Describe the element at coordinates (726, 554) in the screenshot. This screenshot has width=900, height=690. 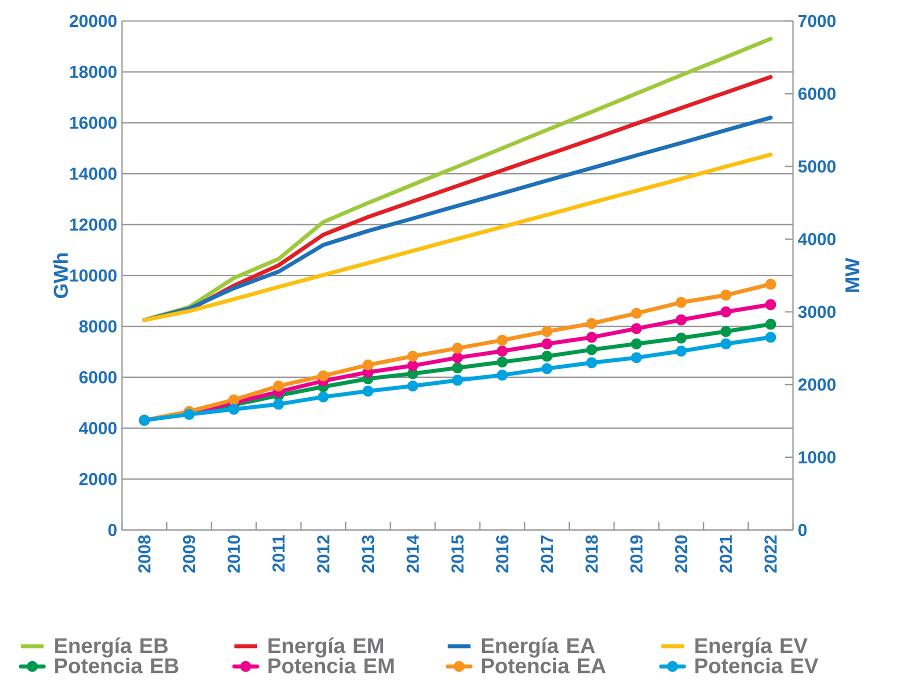
I see `x-tick-label: 2021` at that location.